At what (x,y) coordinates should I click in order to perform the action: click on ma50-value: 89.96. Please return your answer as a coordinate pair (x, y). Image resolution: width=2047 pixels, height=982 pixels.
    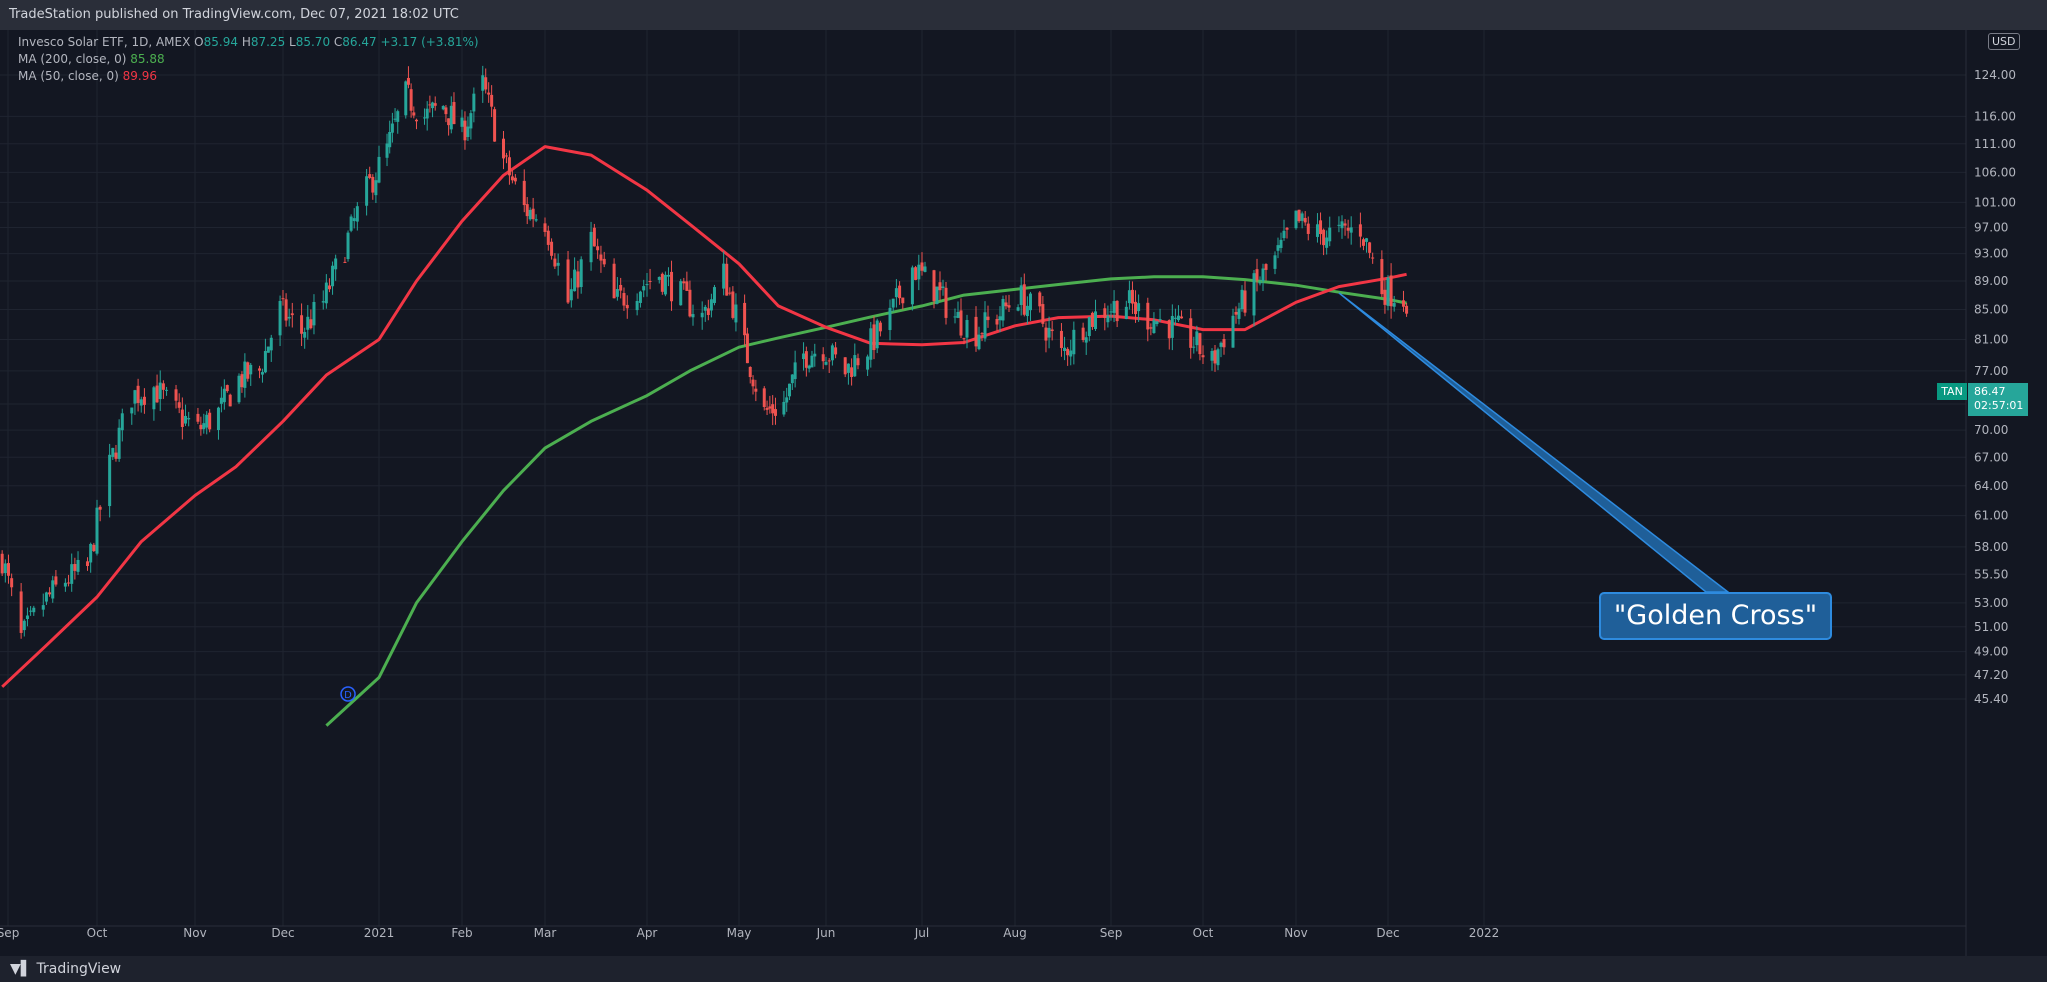
    Looking at the image, I should click on (139, 76).